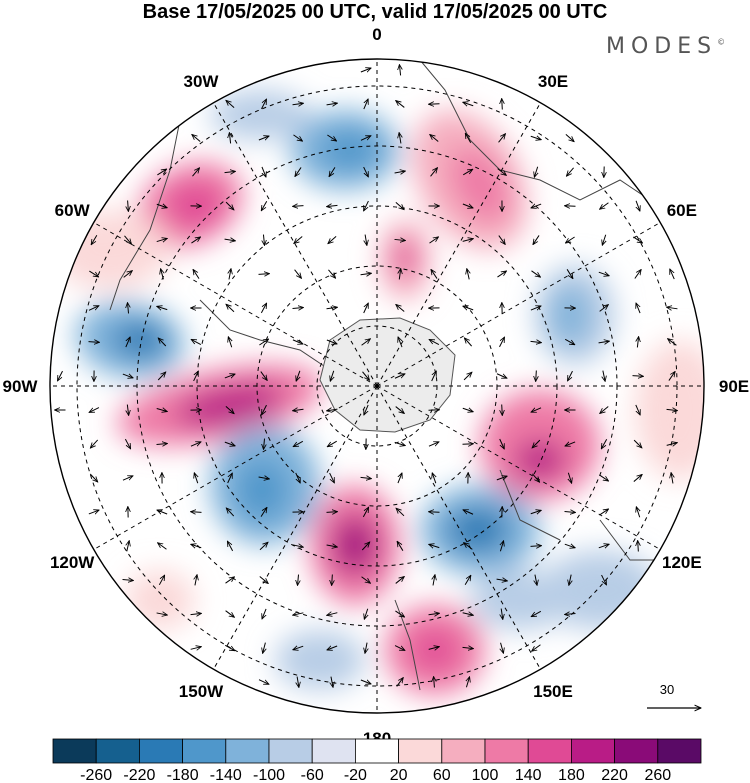 Image resolution: width=750 pixels, height=783 pixels. What do you see at coordinates (485, 775) in the screenshot?
I see `colorbar-tick: 100` at bounding box center [485, 775].